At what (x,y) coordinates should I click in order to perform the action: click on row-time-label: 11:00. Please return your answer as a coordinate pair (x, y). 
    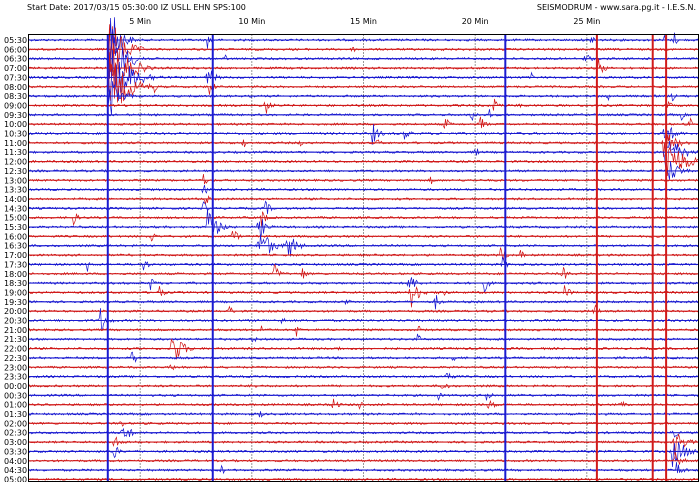
    Looking at the image, I should click on (15, 143).